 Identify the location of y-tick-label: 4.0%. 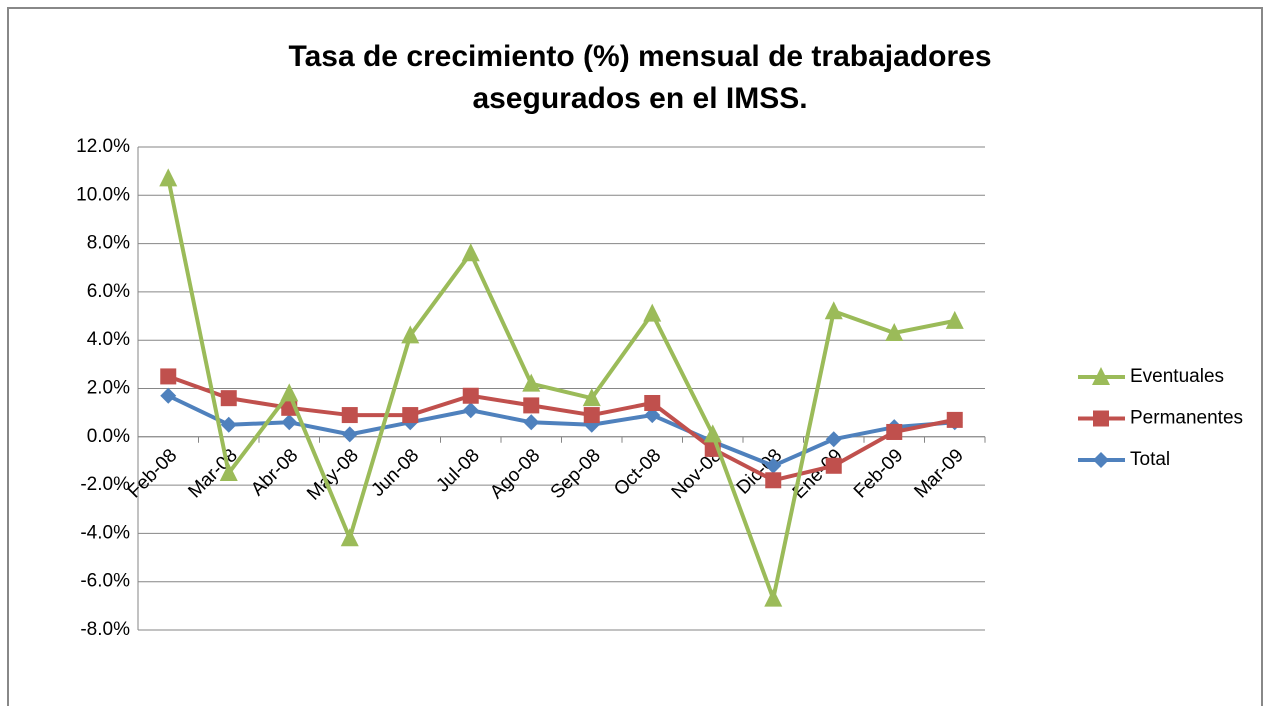
(108, 339).